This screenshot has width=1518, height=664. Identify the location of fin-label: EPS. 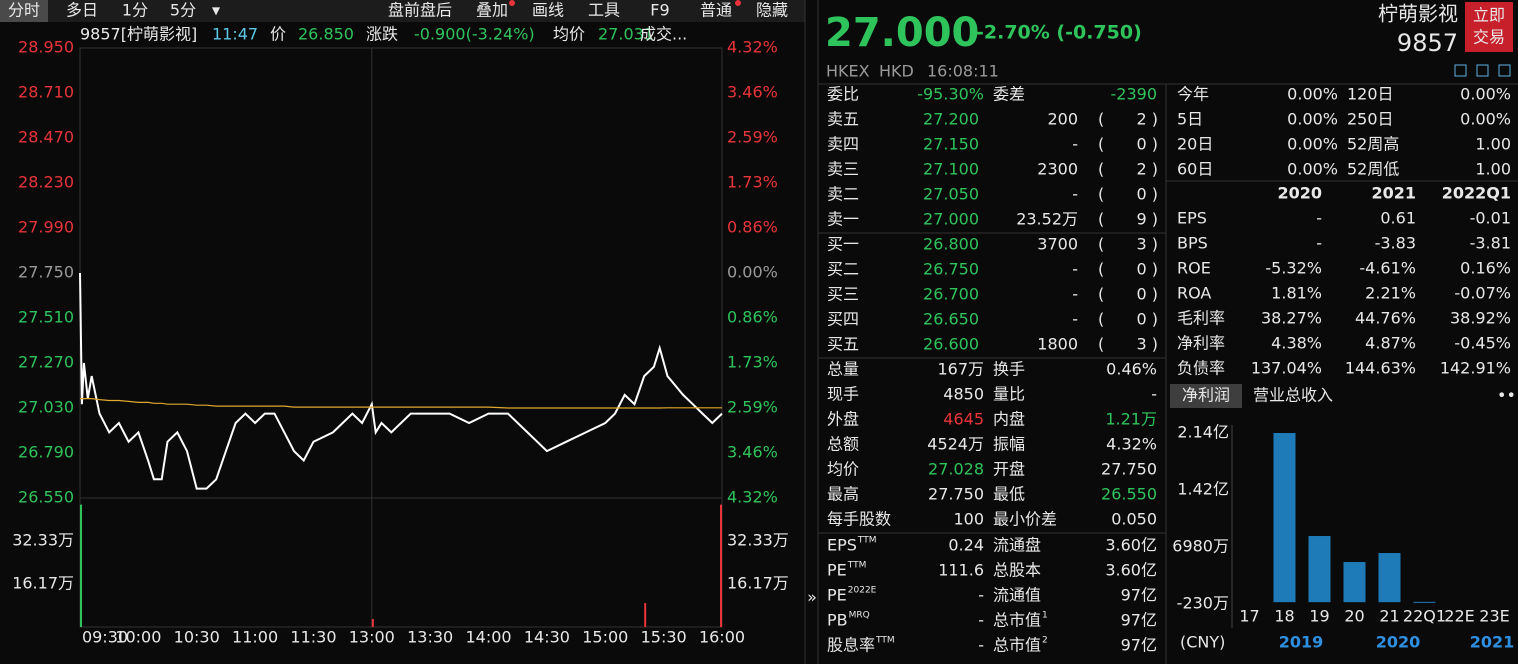
(1192, 218).